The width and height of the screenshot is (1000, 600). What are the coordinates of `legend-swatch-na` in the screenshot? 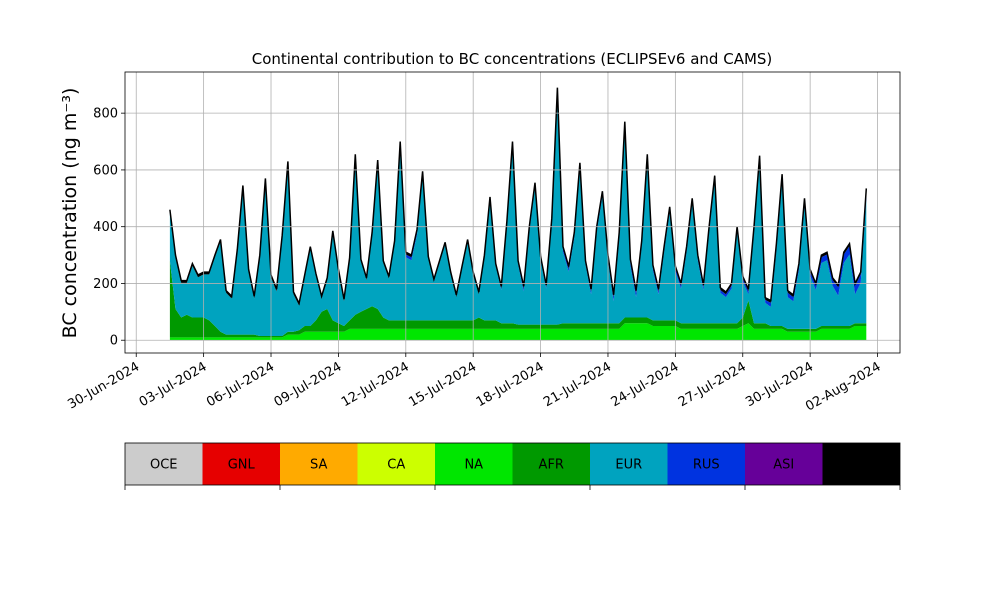 It's located at (474, 464).